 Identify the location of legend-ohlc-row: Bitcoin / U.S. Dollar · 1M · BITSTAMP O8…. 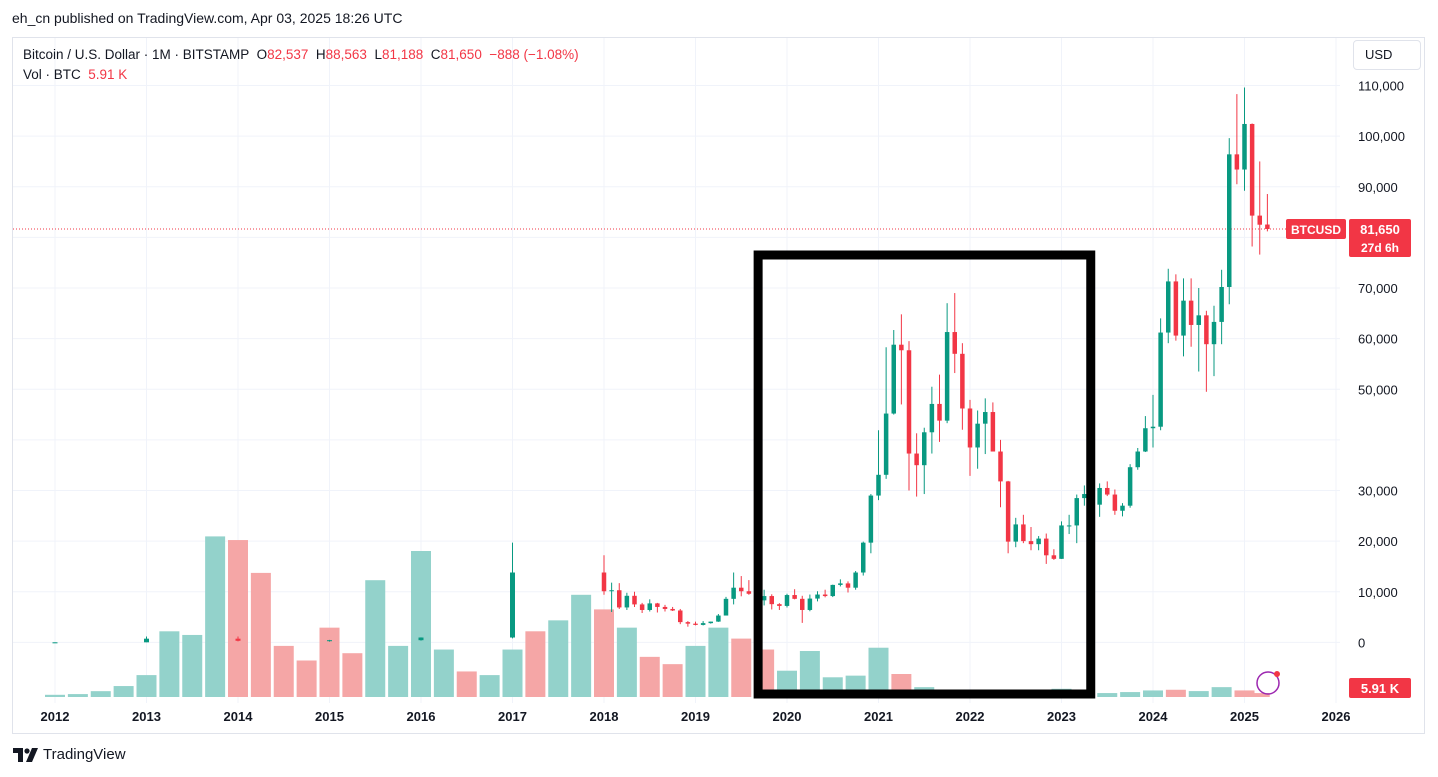
(301, 55).